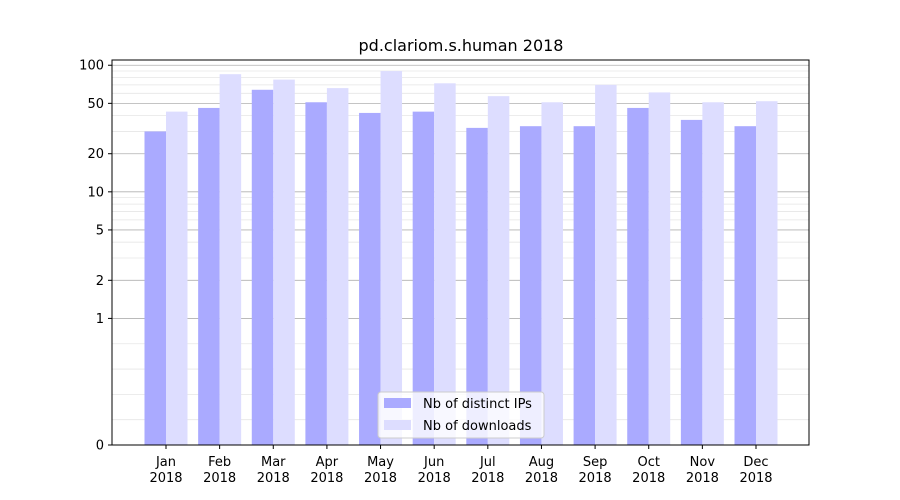 The width and height of the screenshot is (900, 500). What do you see at coordinates (284, 262) in the screenshot?
I see `bar-downloads-mar` at bounding box center [284, 262].